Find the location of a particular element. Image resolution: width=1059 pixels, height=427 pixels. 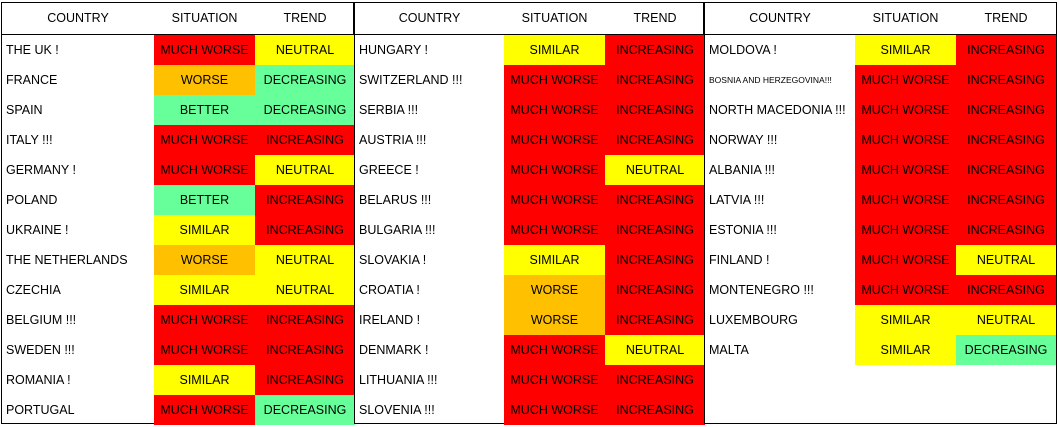

country-cell: NORTH MACEDONIA !!! is located at coordinates (777, 110).